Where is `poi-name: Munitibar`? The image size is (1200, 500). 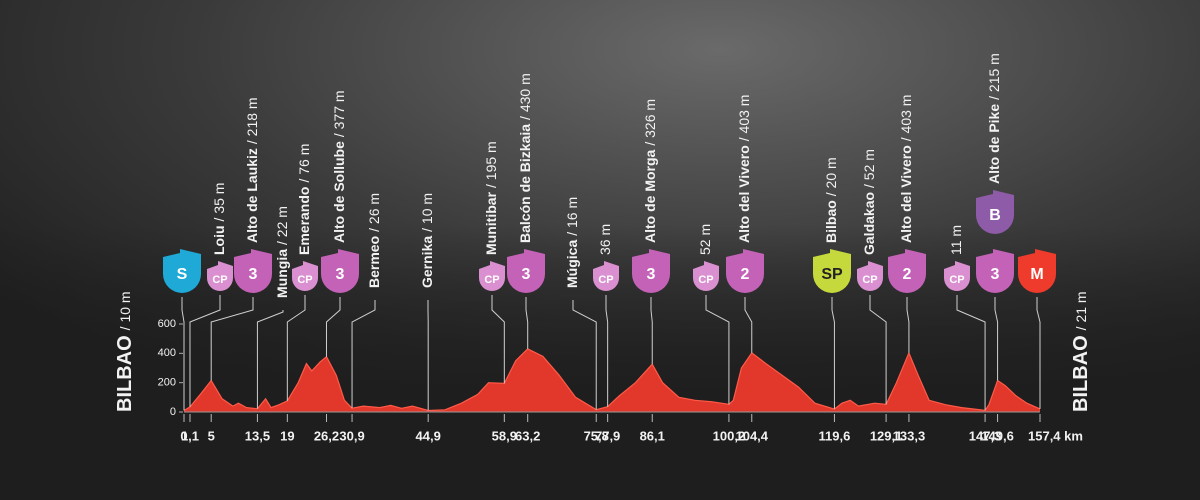
poi-name: Munitibar is located at coordinates (491, 223).